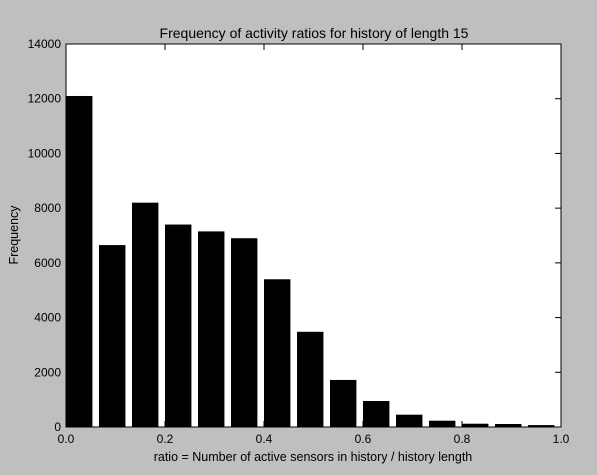 Image resolution: width=597 pixels, height=475 pixels. Describe the element at coordinates (45, 99) in the screenshot. I see `y-tick-label: 12000` at that location.